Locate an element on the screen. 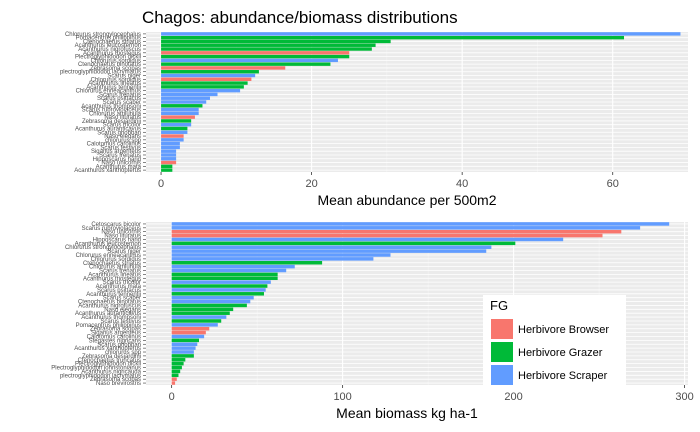  y-tick-label: Naso unicornis is located at coordinates (121, 164).